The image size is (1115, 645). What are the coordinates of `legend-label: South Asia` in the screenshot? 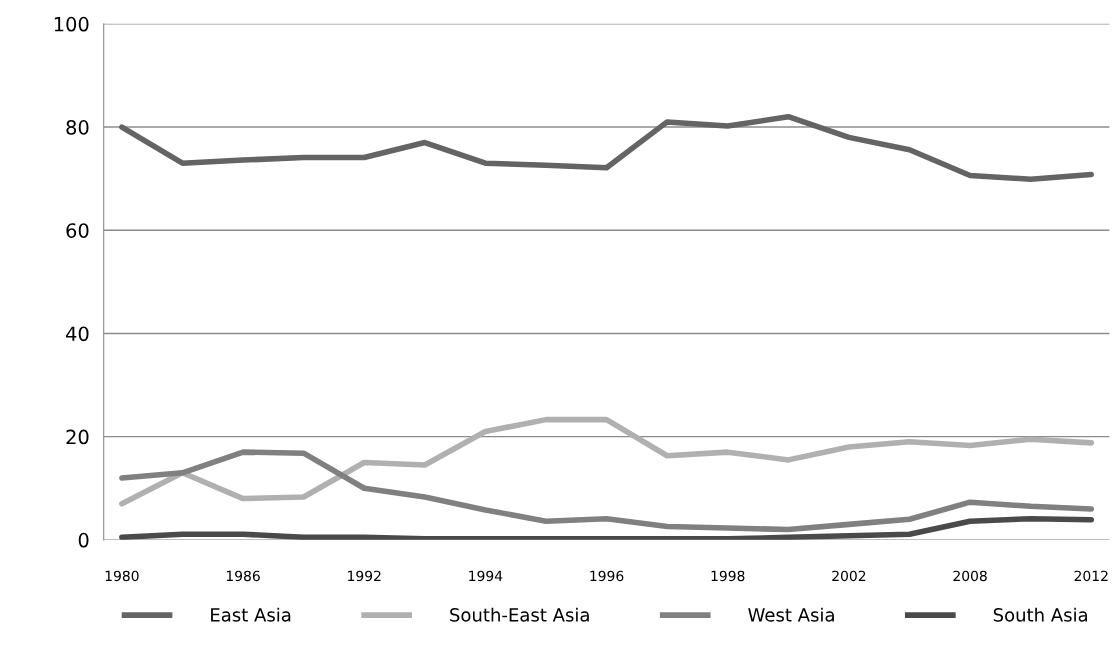 It's located at (1040, 614).